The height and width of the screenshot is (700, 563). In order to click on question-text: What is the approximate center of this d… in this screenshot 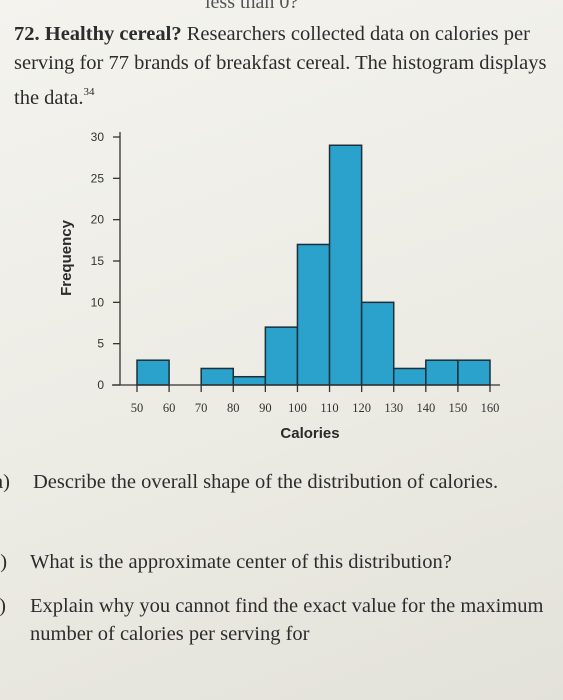, I will do `click(241, 562)`.